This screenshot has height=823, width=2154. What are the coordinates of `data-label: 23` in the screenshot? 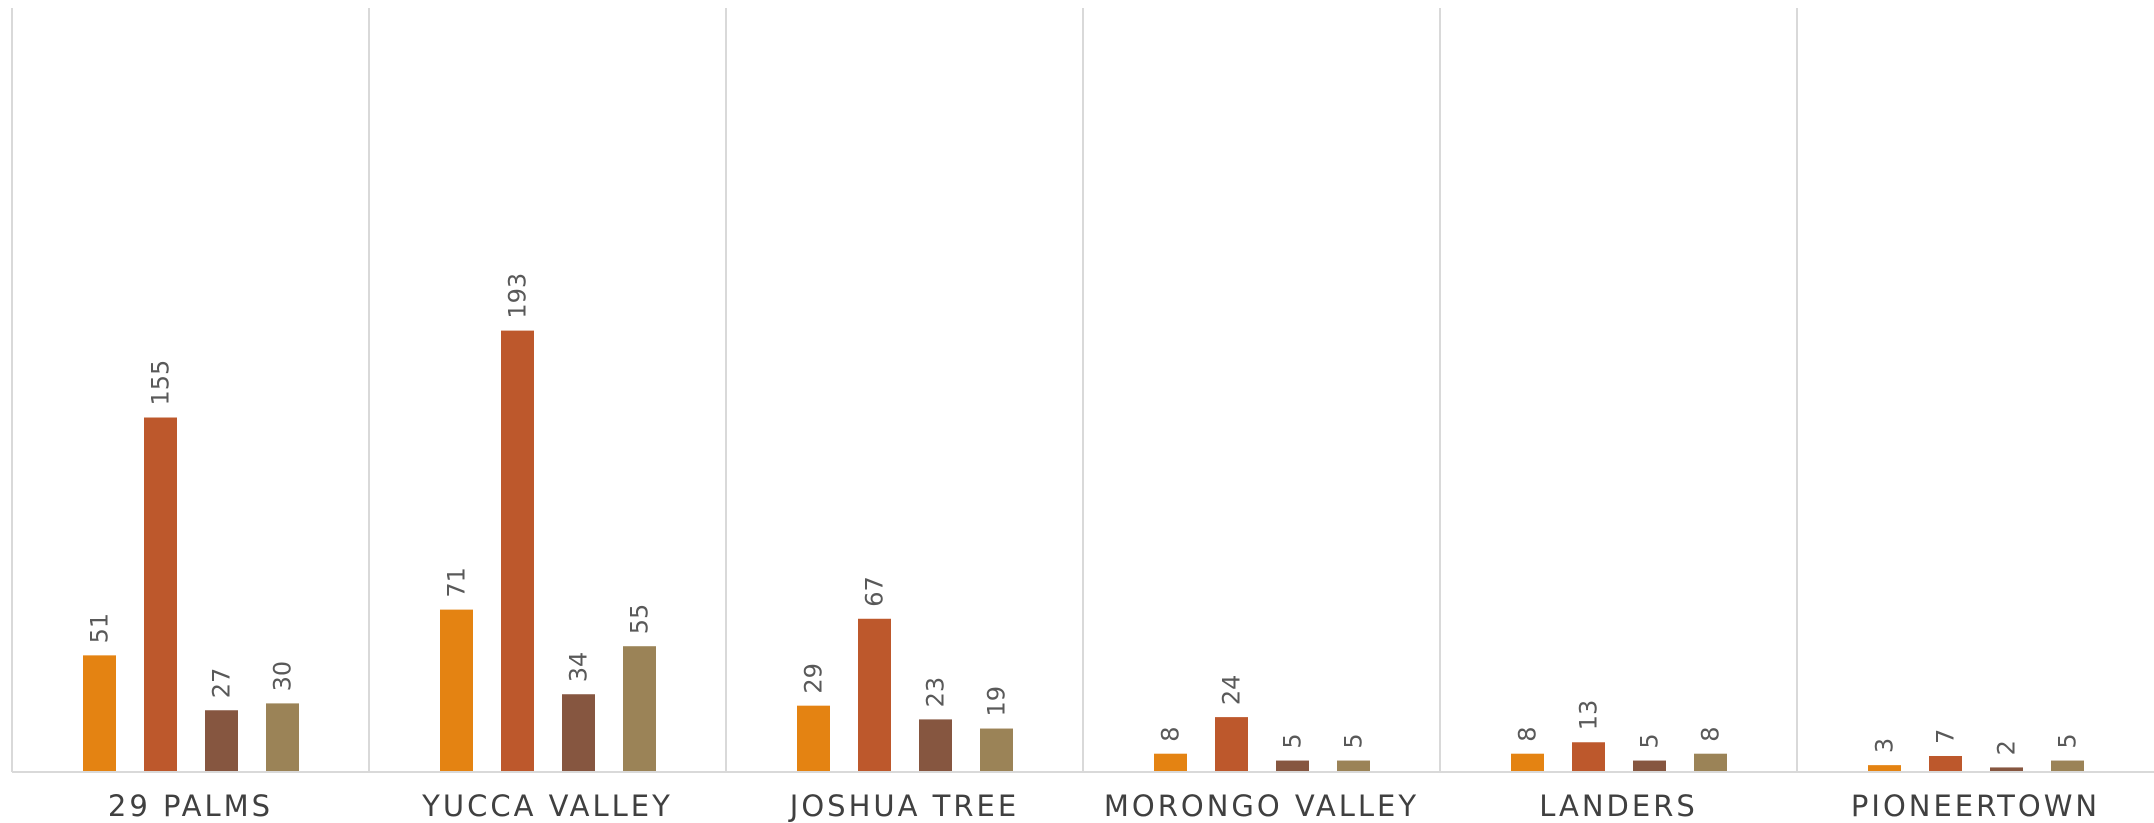 It's located at (936, 692).